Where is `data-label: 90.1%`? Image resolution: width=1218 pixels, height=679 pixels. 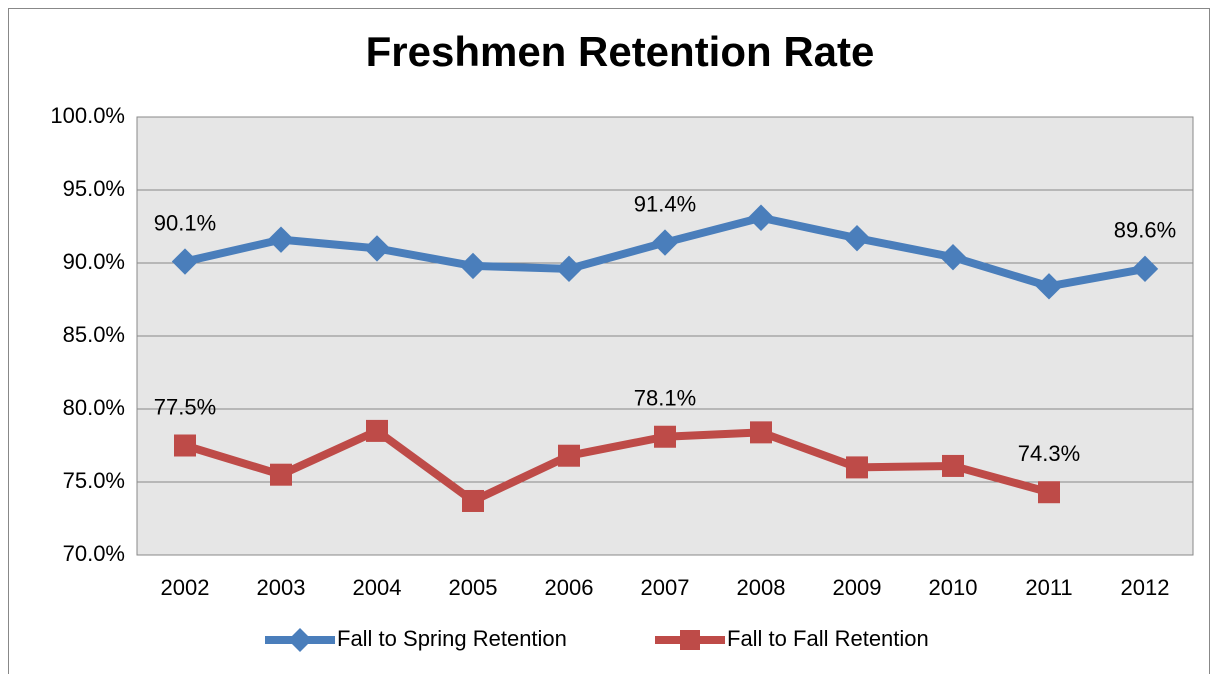
data-label: 90.1% is located at coordinates (185, 222).